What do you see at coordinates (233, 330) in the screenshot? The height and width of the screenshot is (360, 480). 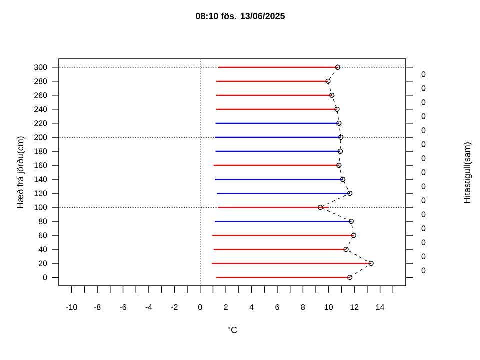 I see `x-axis-title: °C` at bounding box center [233, 330].